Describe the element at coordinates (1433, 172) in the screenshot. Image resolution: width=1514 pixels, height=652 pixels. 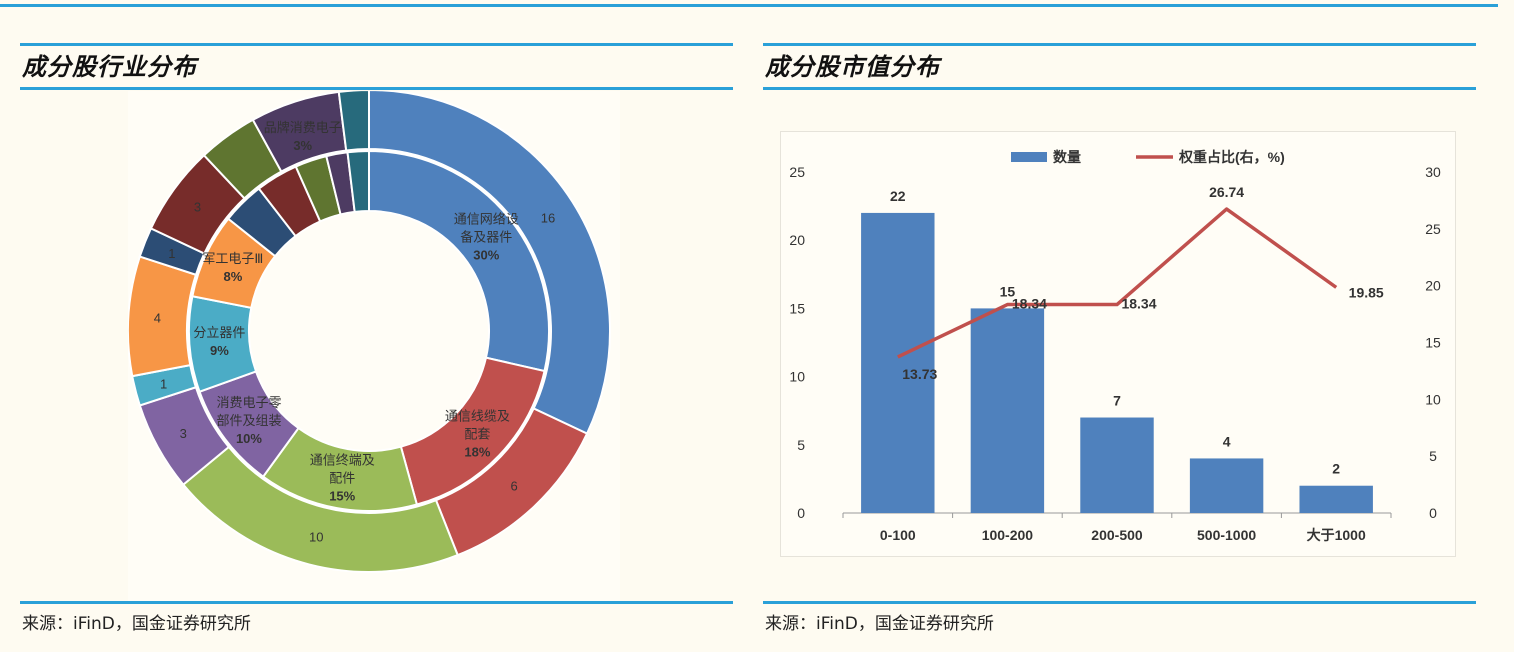
I see `y-right-tick-label: 30` at that location.